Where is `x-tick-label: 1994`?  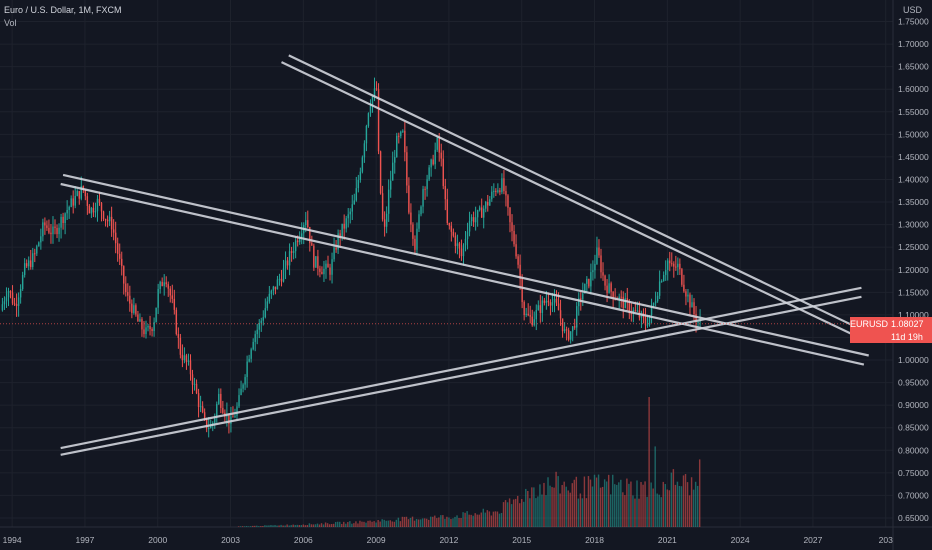 x-tick-label: 1994 is located at coordinates (12, 540).